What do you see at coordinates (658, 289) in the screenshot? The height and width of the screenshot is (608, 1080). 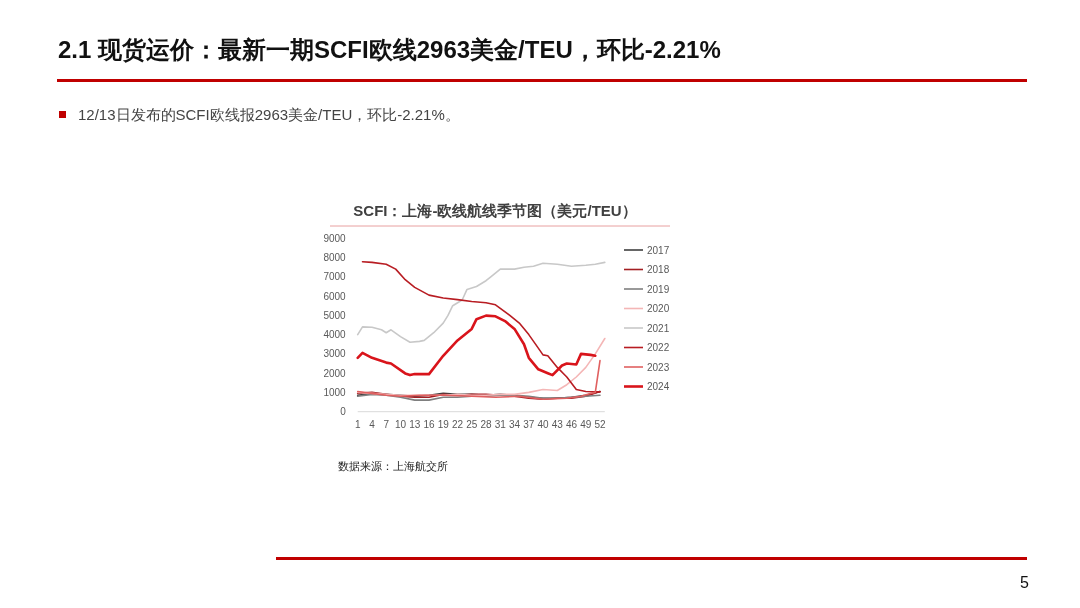 I see `legend-label: 2019` at bounding box center [658, 289].